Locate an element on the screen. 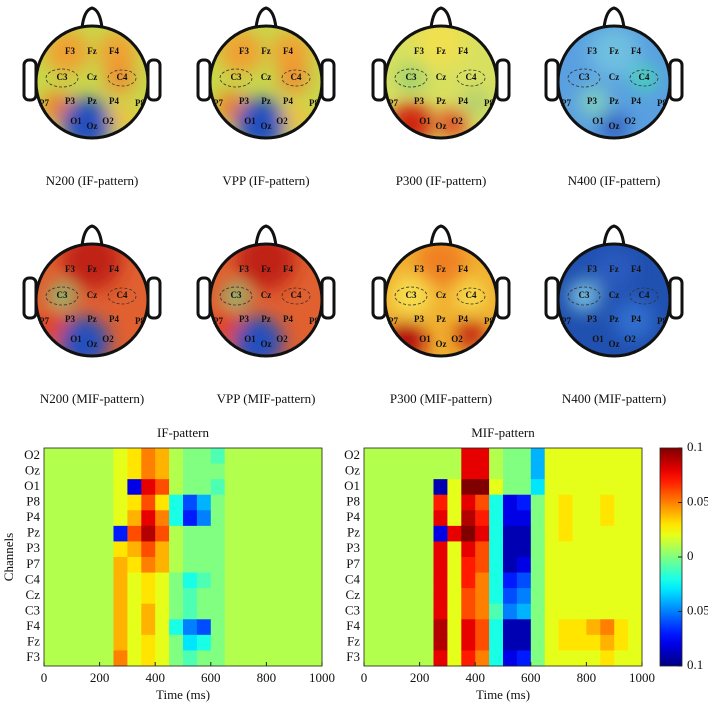  topomap: F3 Fz F4 C3 Cz C4 P7 P3 Pz P4 P8 O1 Oz O2 is located at coordinates (441, 291).